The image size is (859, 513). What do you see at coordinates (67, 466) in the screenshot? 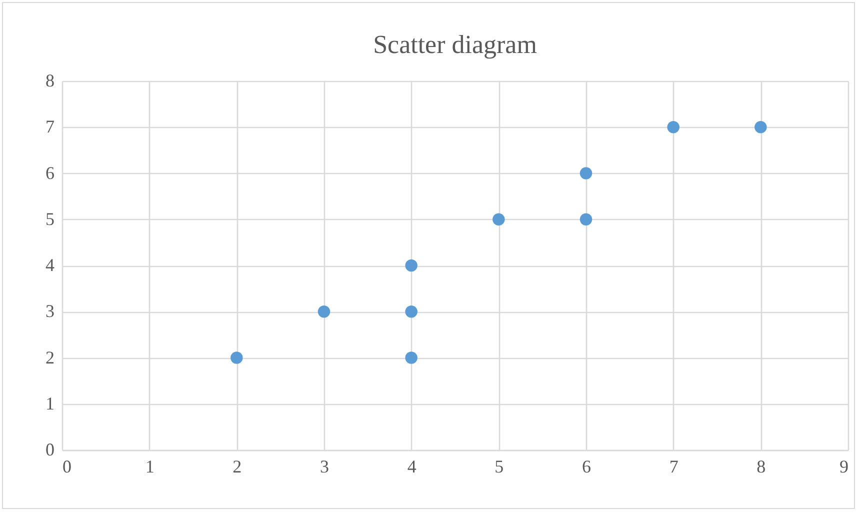
I see `x-tick-label: 0` at bounding box center [67, 466].